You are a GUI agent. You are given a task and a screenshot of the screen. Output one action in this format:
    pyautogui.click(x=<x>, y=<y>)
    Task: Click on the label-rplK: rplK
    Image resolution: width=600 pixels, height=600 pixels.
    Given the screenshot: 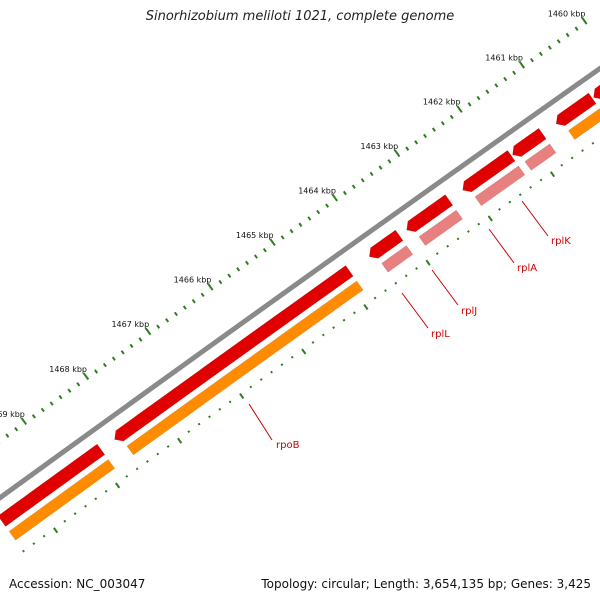 What is the action you would take?
    pyautogui.click(x=546, y=223)
    